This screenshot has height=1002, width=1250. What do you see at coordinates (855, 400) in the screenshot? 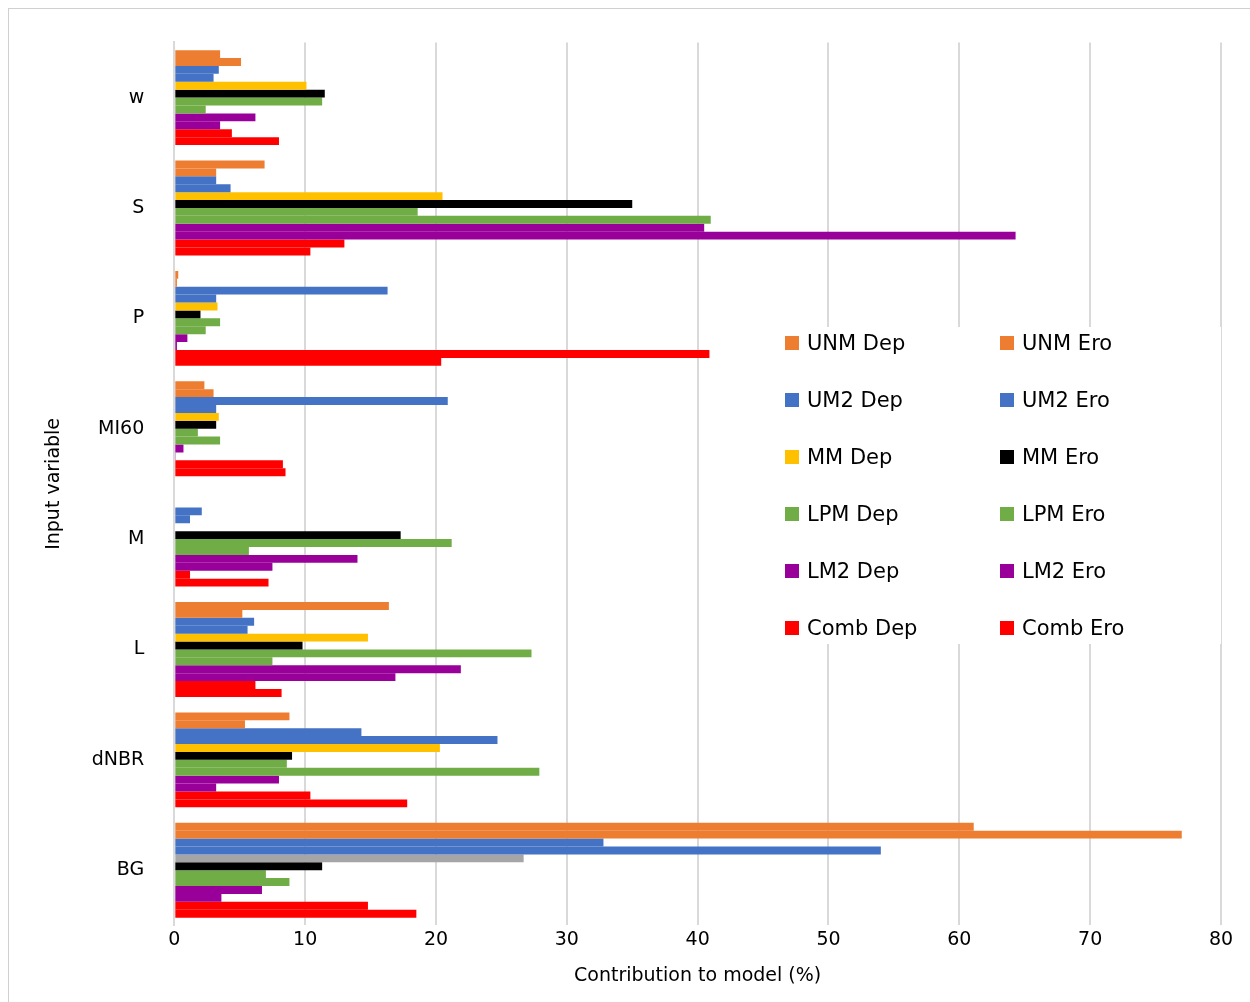
I see `legend-label: UM2 Dep` at bounding box center [855, 400].